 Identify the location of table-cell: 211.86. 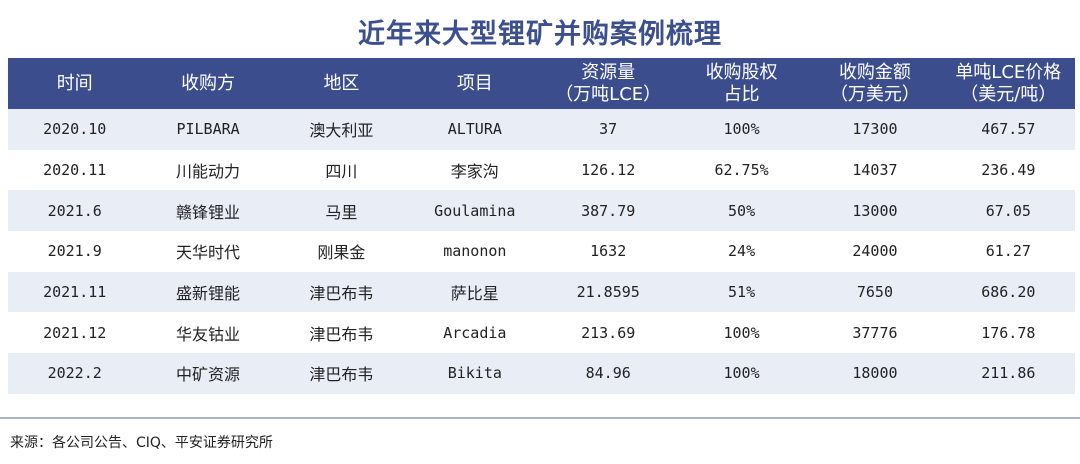
(1008, 373).